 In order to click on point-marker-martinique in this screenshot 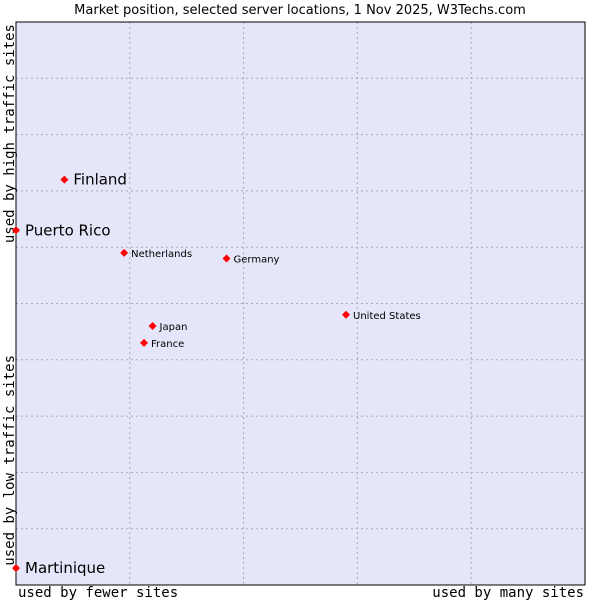, I will do `click(16, 568)`.